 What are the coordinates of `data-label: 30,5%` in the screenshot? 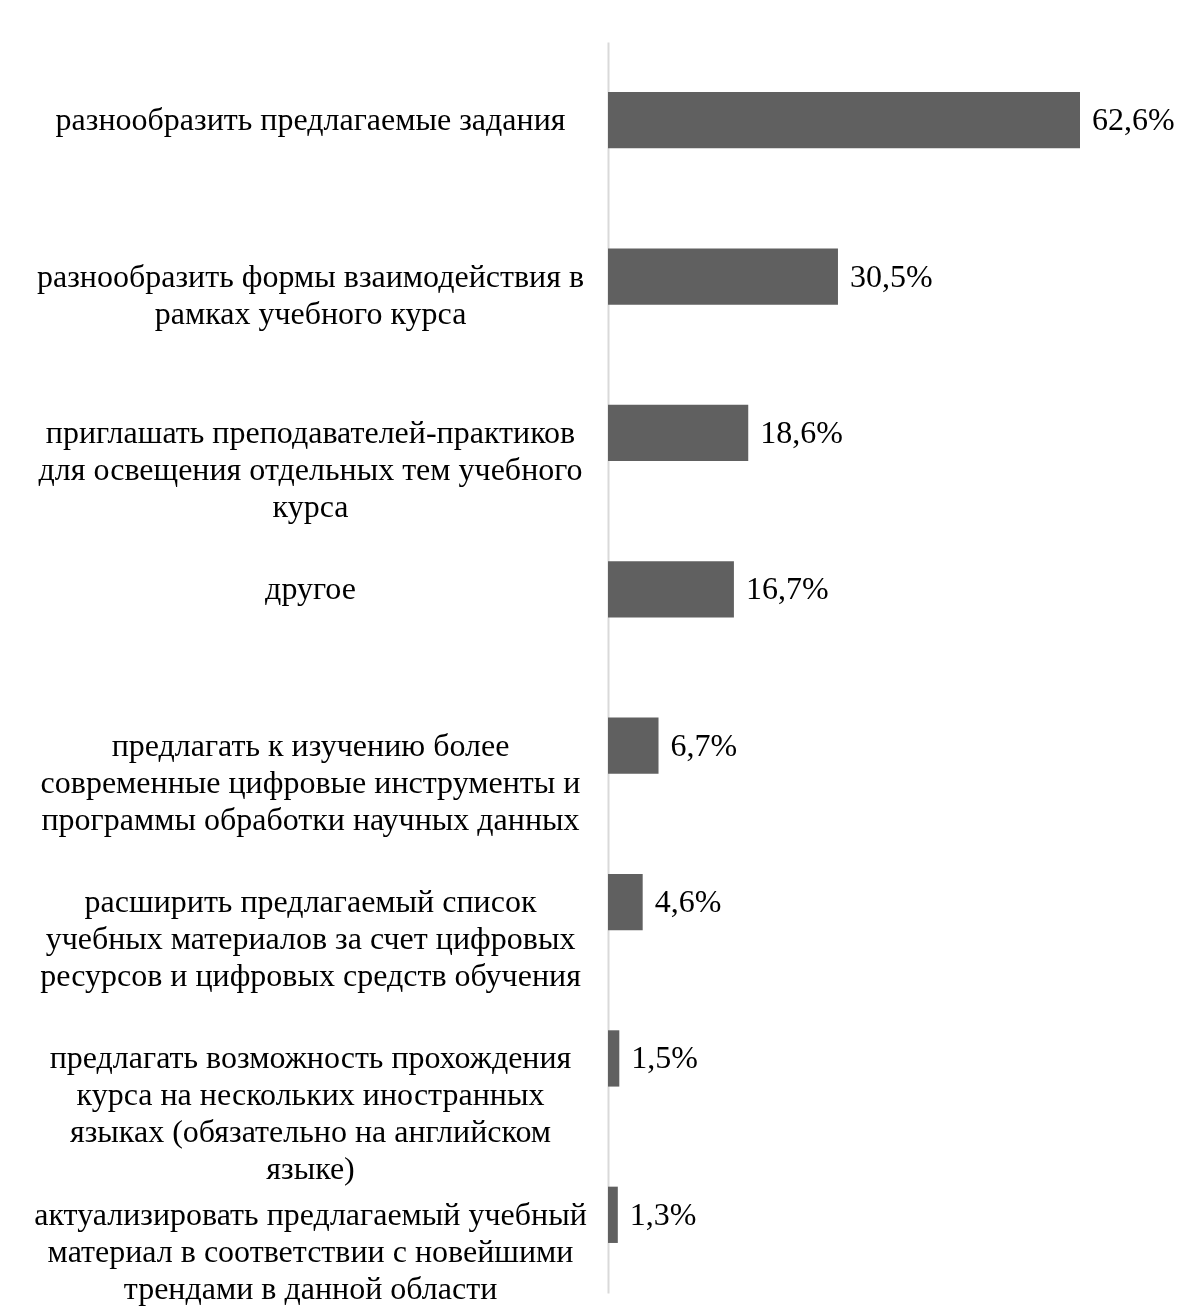 It's located at (891, 275).